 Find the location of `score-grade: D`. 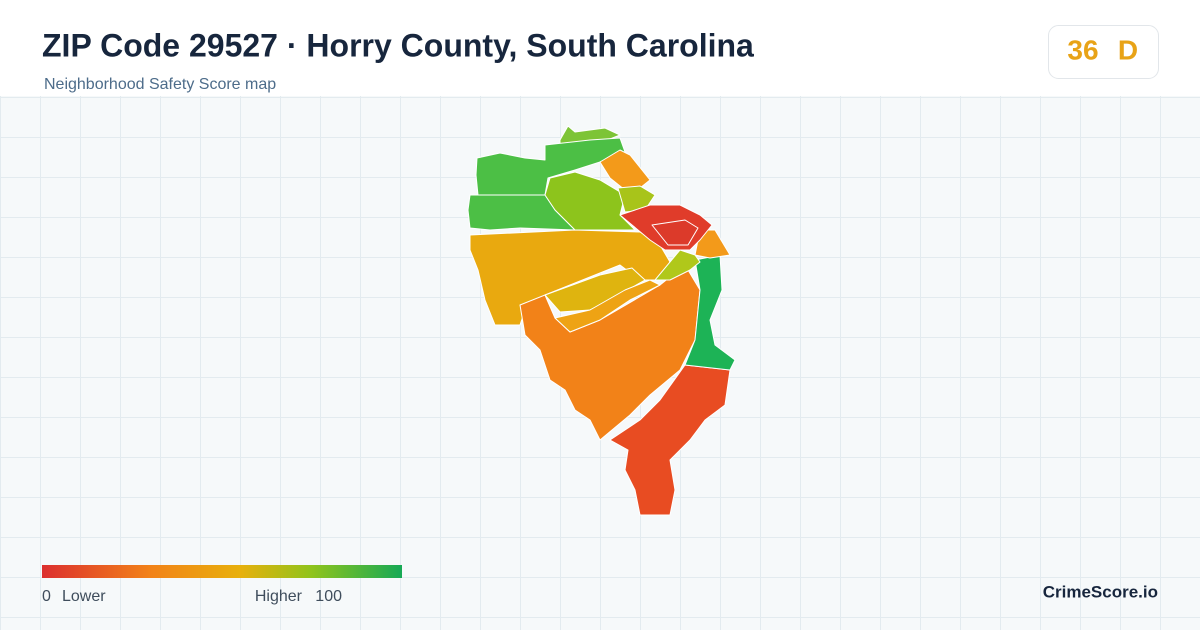

score-grade: D is located at coordinates (1128, 49).